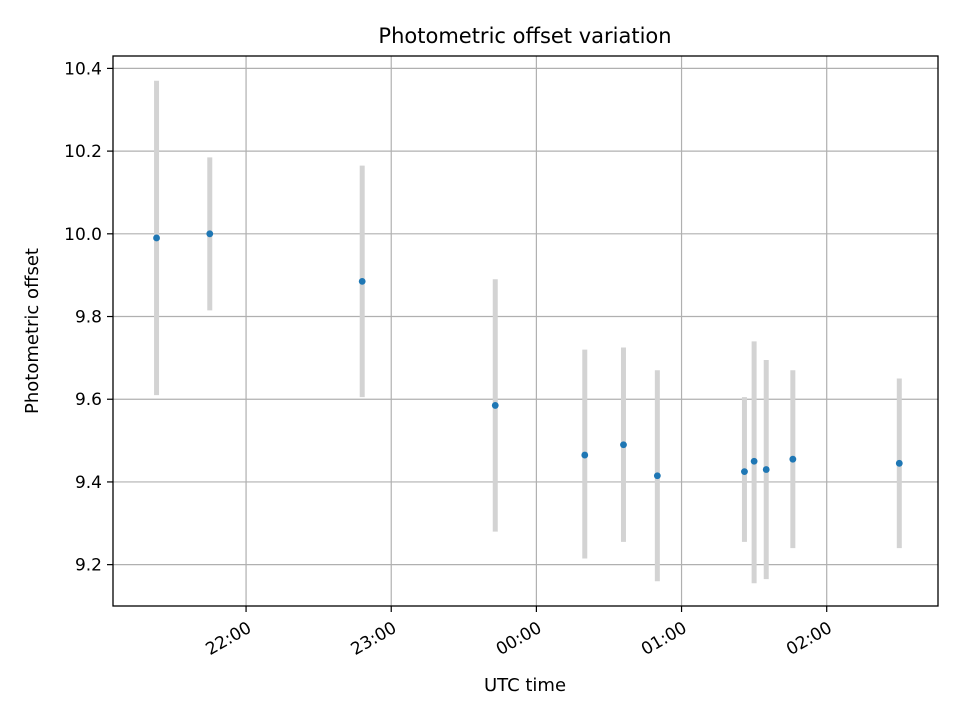 The width and height of the screenshot is (960, 720). What do you see at coordinates (88, 566) in the screenshot?
I see `y-tick-label: 9.2` at bounding box center [88, 566].